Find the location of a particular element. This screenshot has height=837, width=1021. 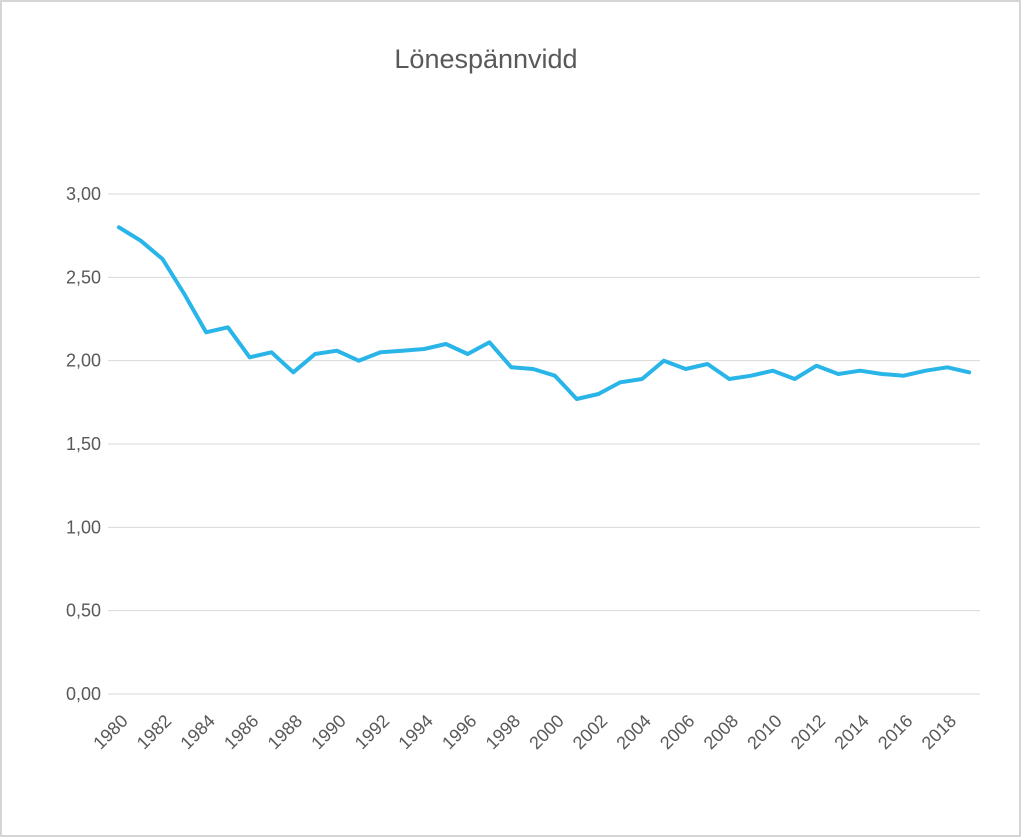

x-axis-tick-label: 2006 is located at coordinates (677, 732).